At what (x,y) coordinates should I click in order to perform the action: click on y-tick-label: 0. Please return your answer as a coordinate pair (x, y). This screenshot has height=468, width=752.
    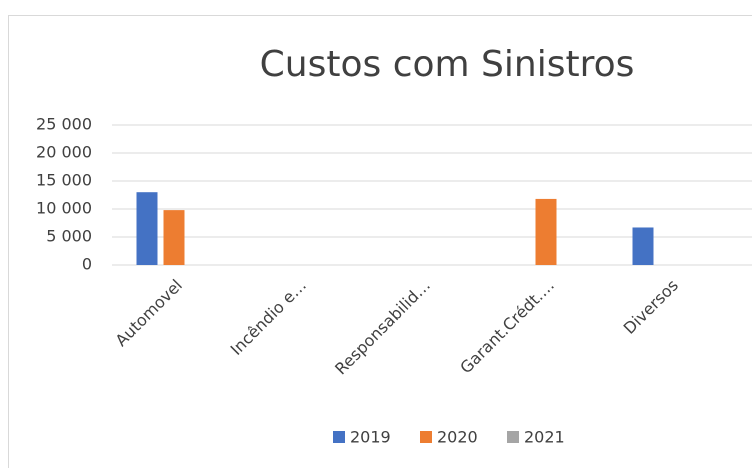
    Looking at the image, I should click on (87, 264).